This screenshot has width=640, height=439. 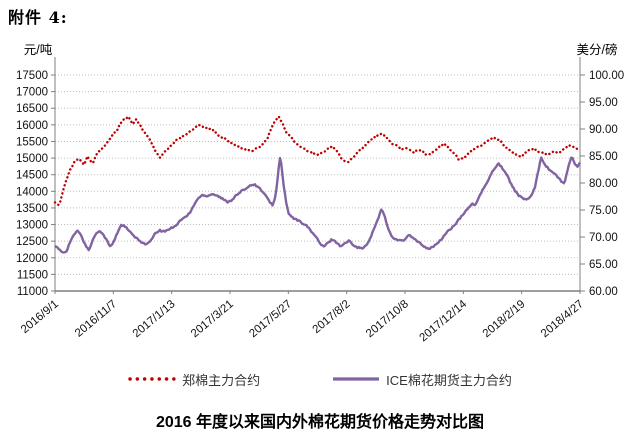 What do you see at coordinates (603, 292) in the screenshot?
I see `right-axis-tick-label: 60.00` at bounding box center [603, 292].